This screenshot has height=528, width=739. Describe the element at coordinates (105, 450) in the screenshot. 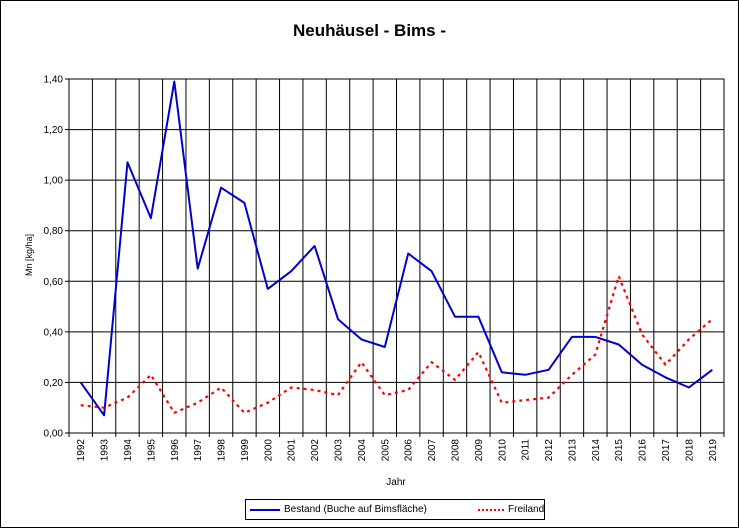

I see `x-tick-label: 1993` at that location.